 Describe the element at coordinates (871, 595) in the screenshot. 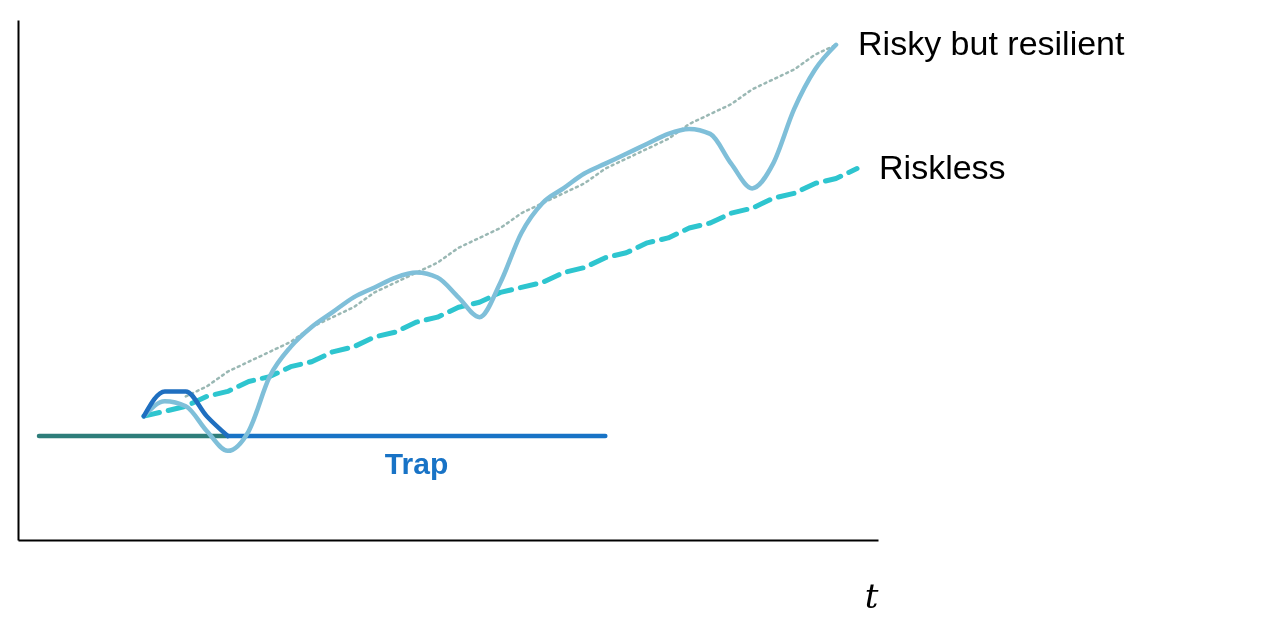

I see `x-axis-title: t` at that location.